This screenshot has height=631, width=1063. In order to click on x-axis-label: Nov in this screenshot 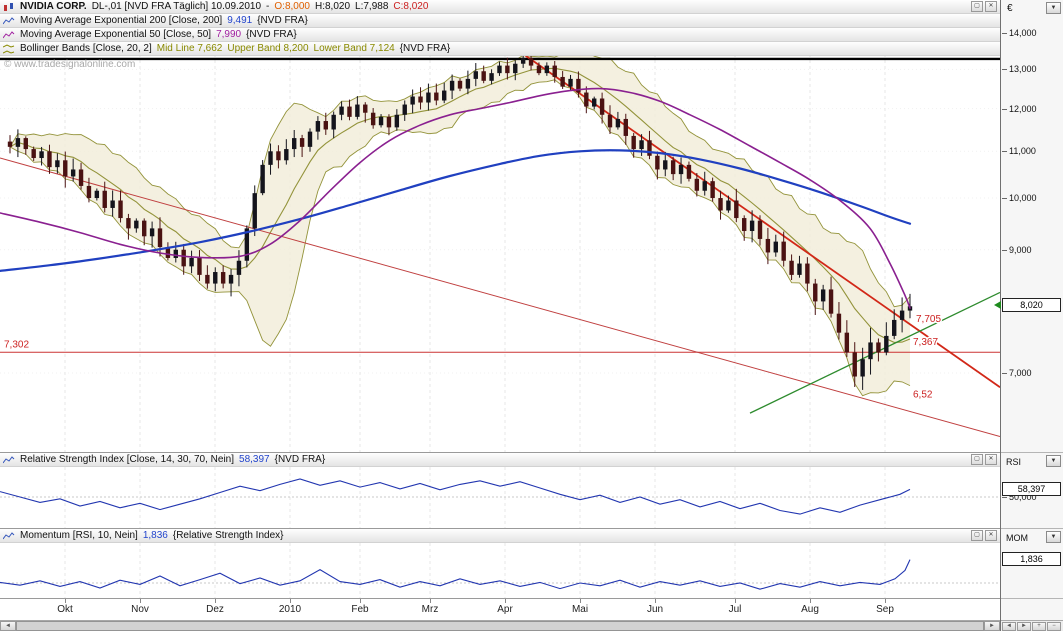, I will do `click(140, 609)`.